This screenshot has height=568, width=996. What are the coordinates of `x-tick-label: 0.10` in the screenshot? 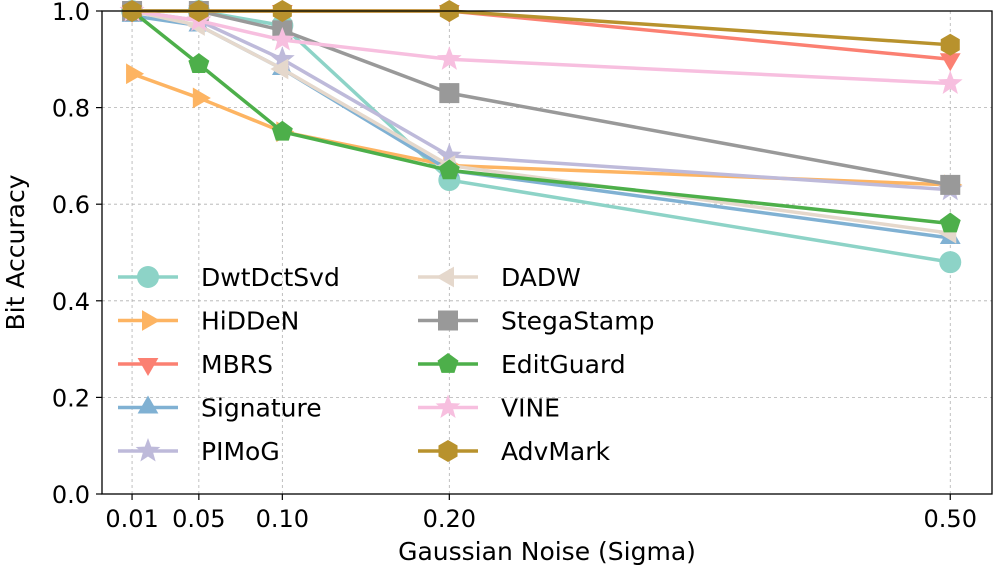 It's located at (282, 519).